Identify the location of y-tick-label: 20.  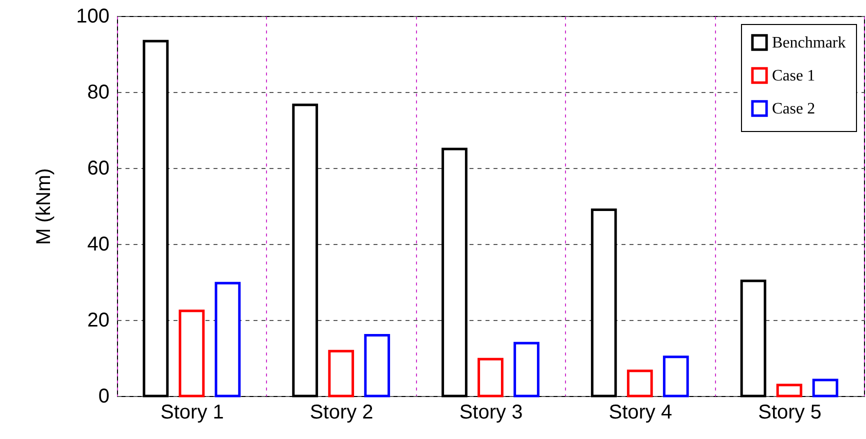
(98, 321).